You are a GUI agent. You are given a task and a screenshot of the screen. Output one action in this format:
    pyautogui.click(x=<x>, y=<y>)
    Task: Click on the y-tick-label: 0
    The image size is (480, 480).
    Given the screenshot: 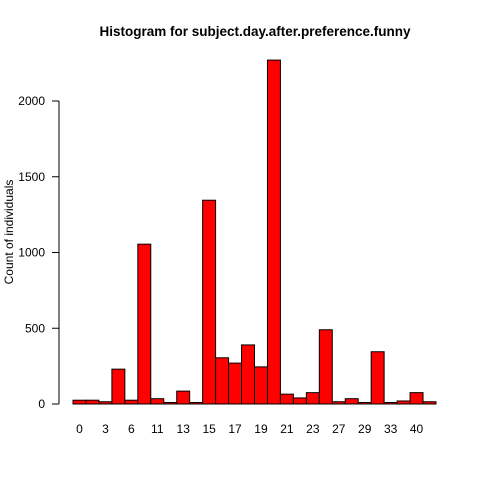 What is the action you would take?
    pyautogui.click(x=41, y=404)
    